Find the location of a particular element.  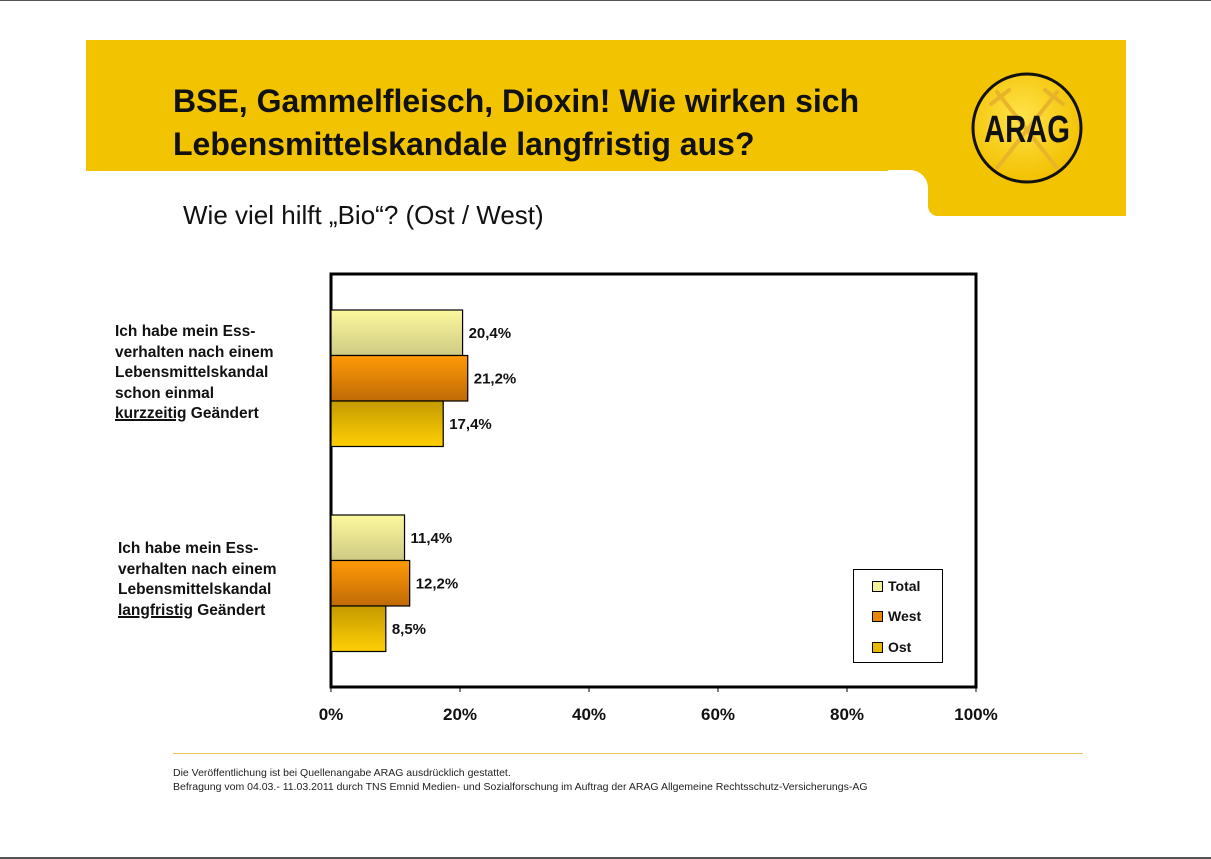

category-label-line: langfristig Geändert is located at coordinates (197, 611).